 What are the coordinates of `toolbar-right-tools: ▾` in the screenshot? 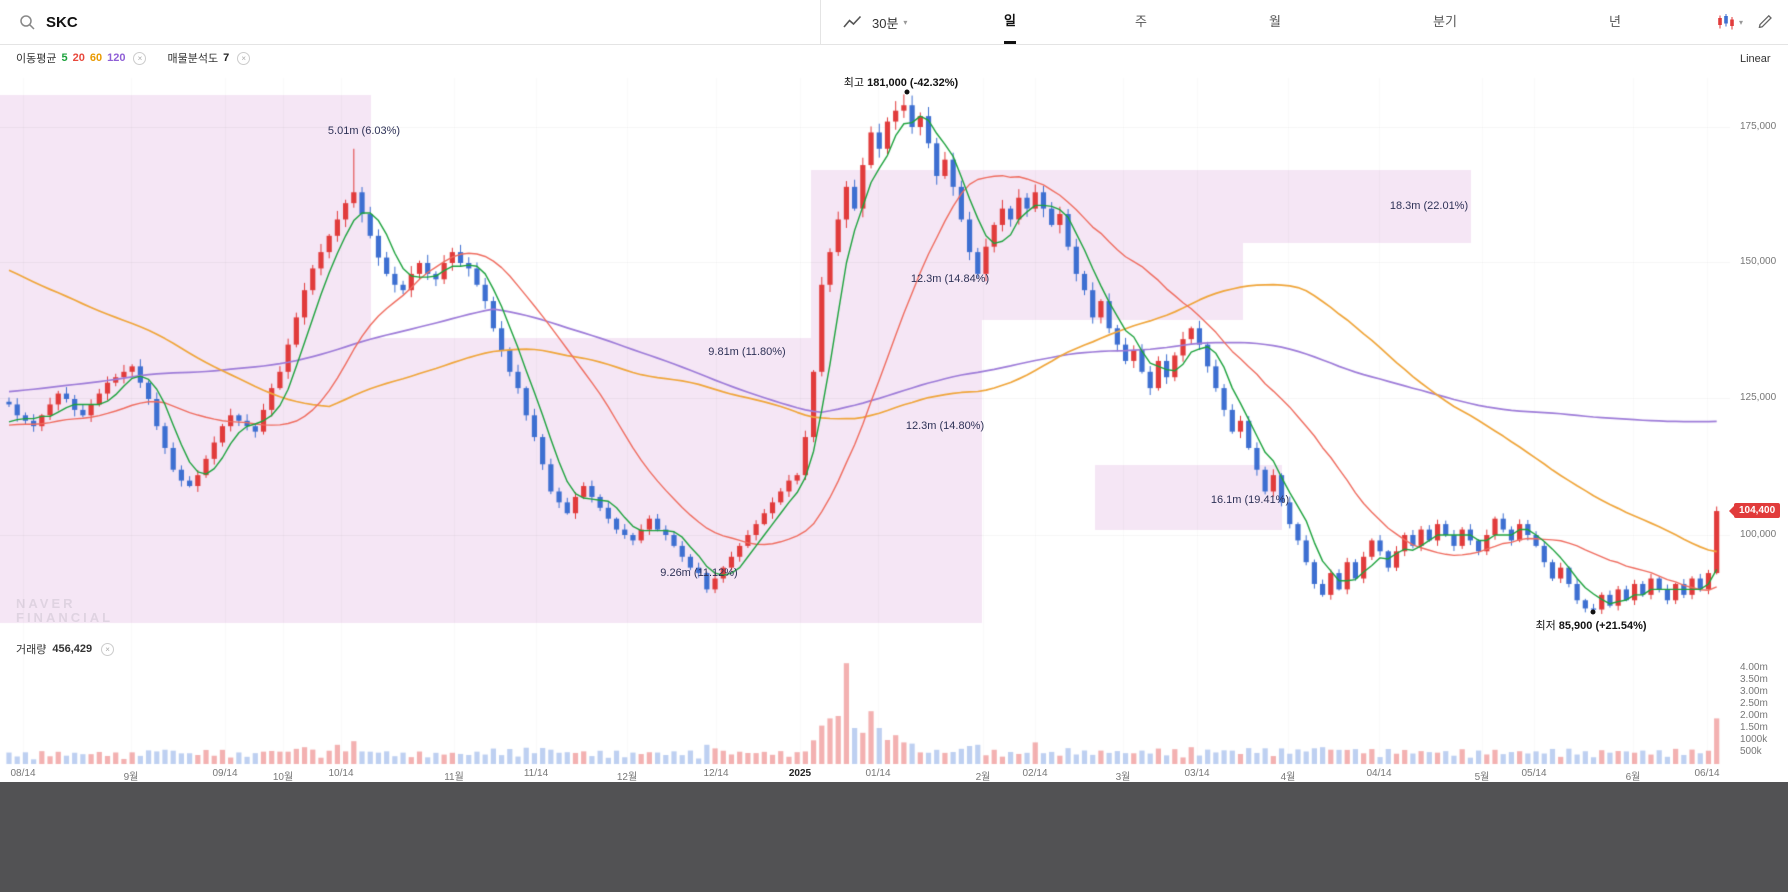 It's located at (1745, 22).